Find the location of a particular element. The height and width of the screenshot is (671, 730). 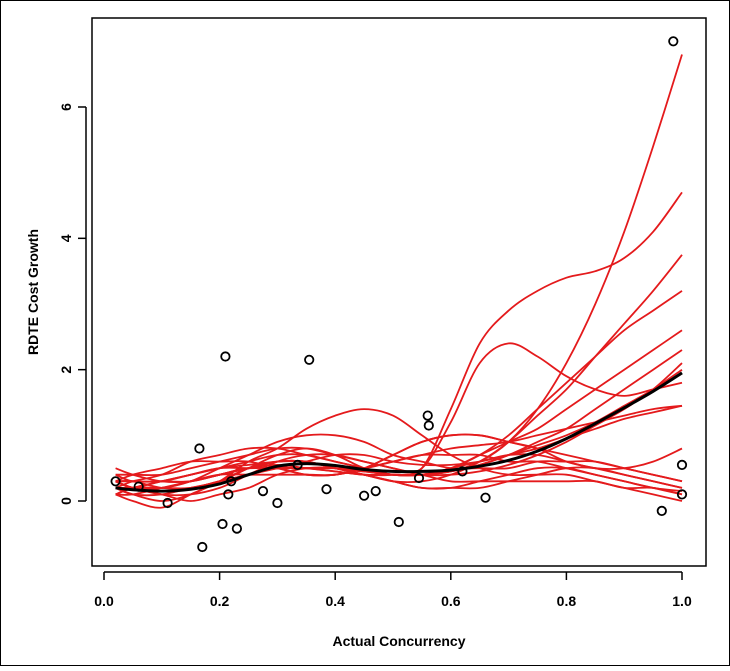

x-tick-label: 0.2 is located at coordinates (220, 601).